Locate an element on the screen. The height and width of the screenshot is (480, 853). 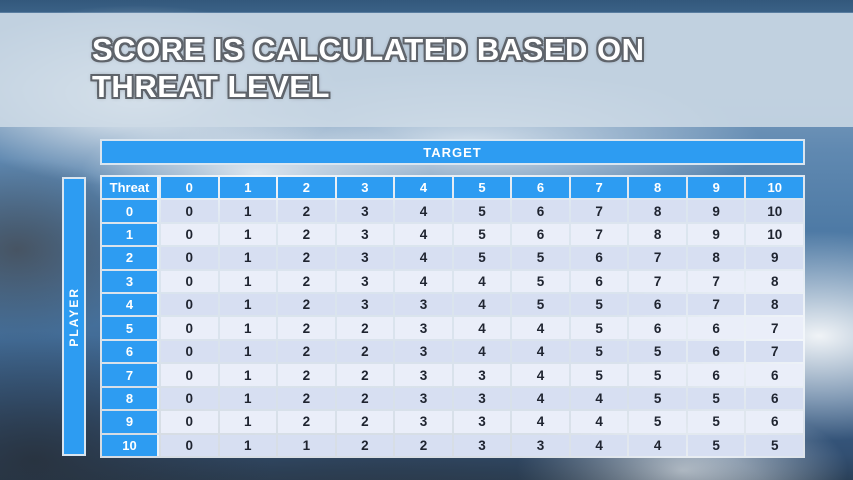
row-label: 2 is located at coordinates (130, 258).